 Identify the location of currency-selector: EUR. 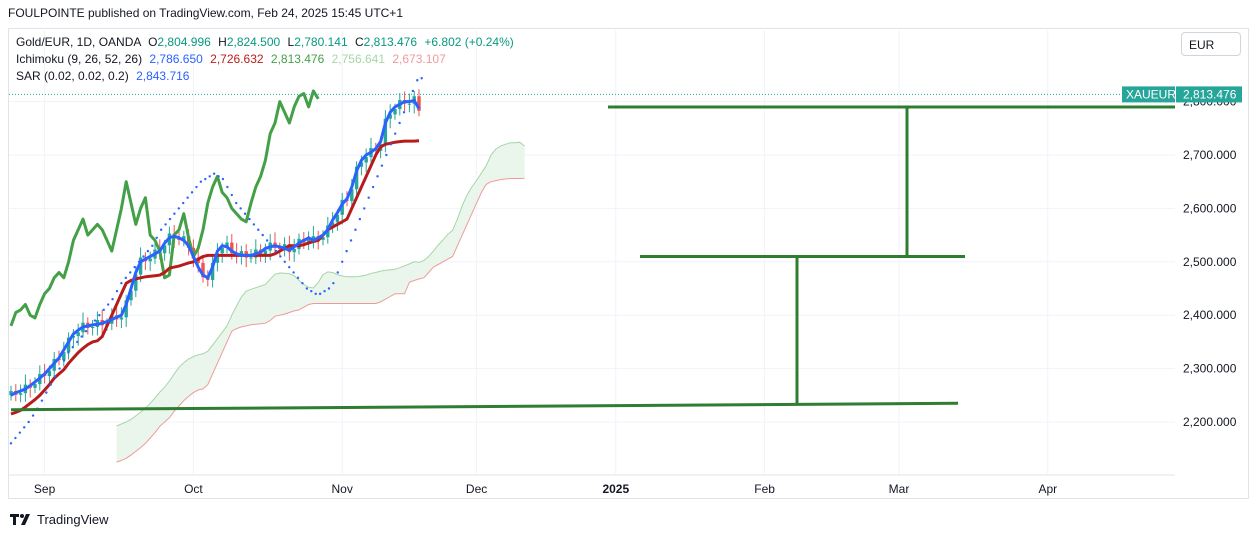
(1211, 44).